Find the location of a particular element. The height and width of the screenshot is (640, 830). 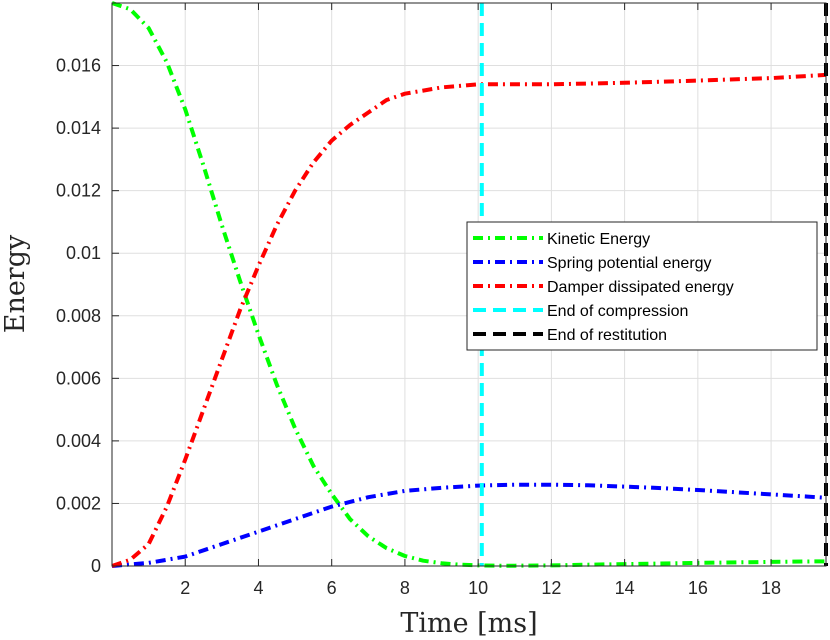

y-tick-label: 0.014 is located at coordinates (78, 128).